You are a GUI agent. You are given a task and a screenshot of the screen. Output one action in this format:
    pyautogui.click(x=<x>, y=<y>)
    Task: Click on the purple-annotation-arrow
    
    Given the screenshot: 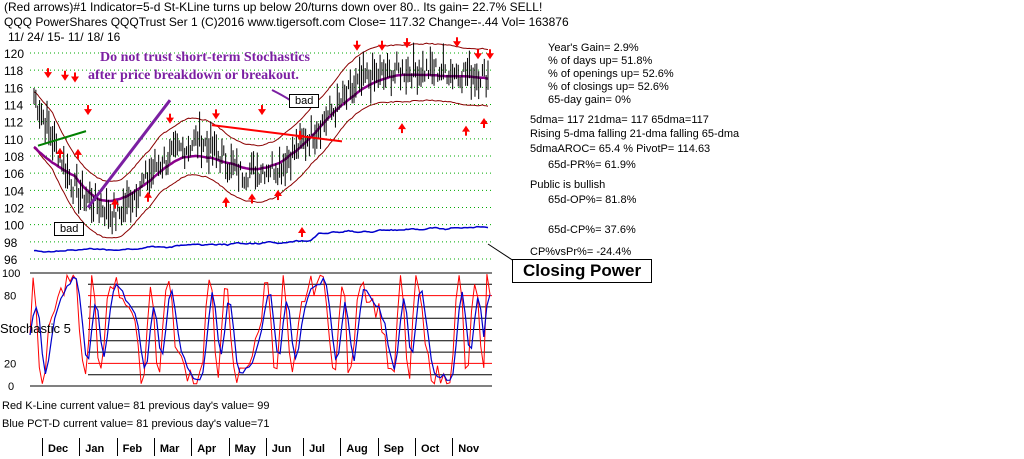 What is the action you would take?
    pyautogui.click(x=129, y=154)
    